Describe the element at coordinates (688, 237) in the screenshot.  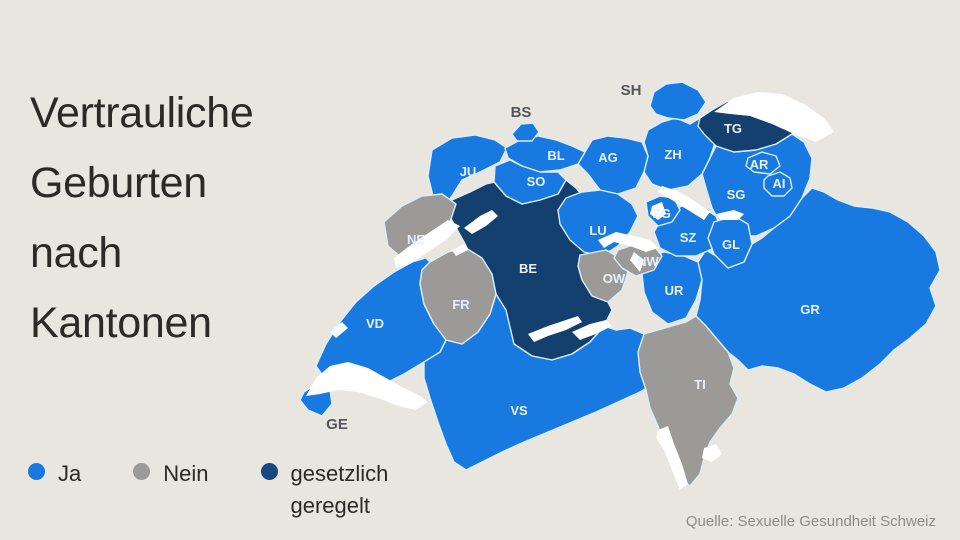
I see `canton-label-sz: SZ` at that location.